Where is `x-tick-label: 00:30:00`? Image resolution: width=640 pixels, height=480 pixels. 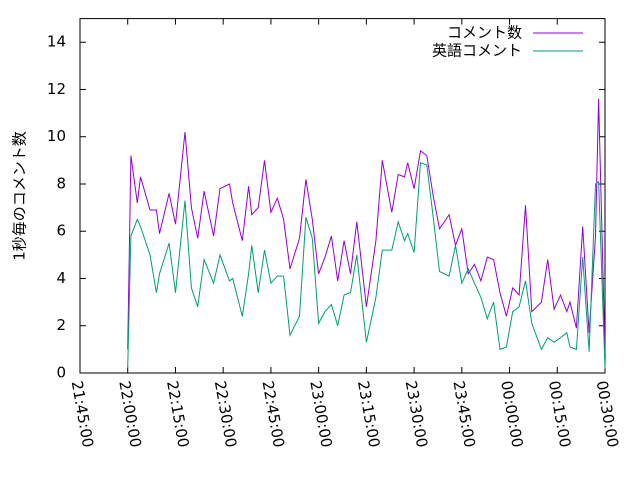 x-tick-label: 00:30:00 is located at coordinates (607, 413).